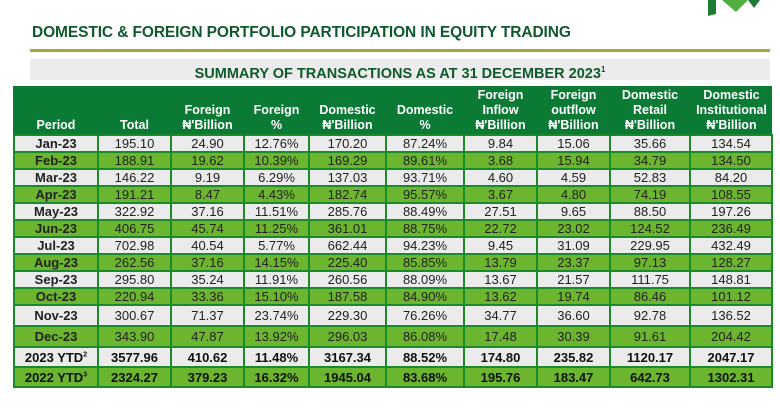 This screenshot has width=780, height=409. I want to click on value-cell: 170.20, so click(347, 143).